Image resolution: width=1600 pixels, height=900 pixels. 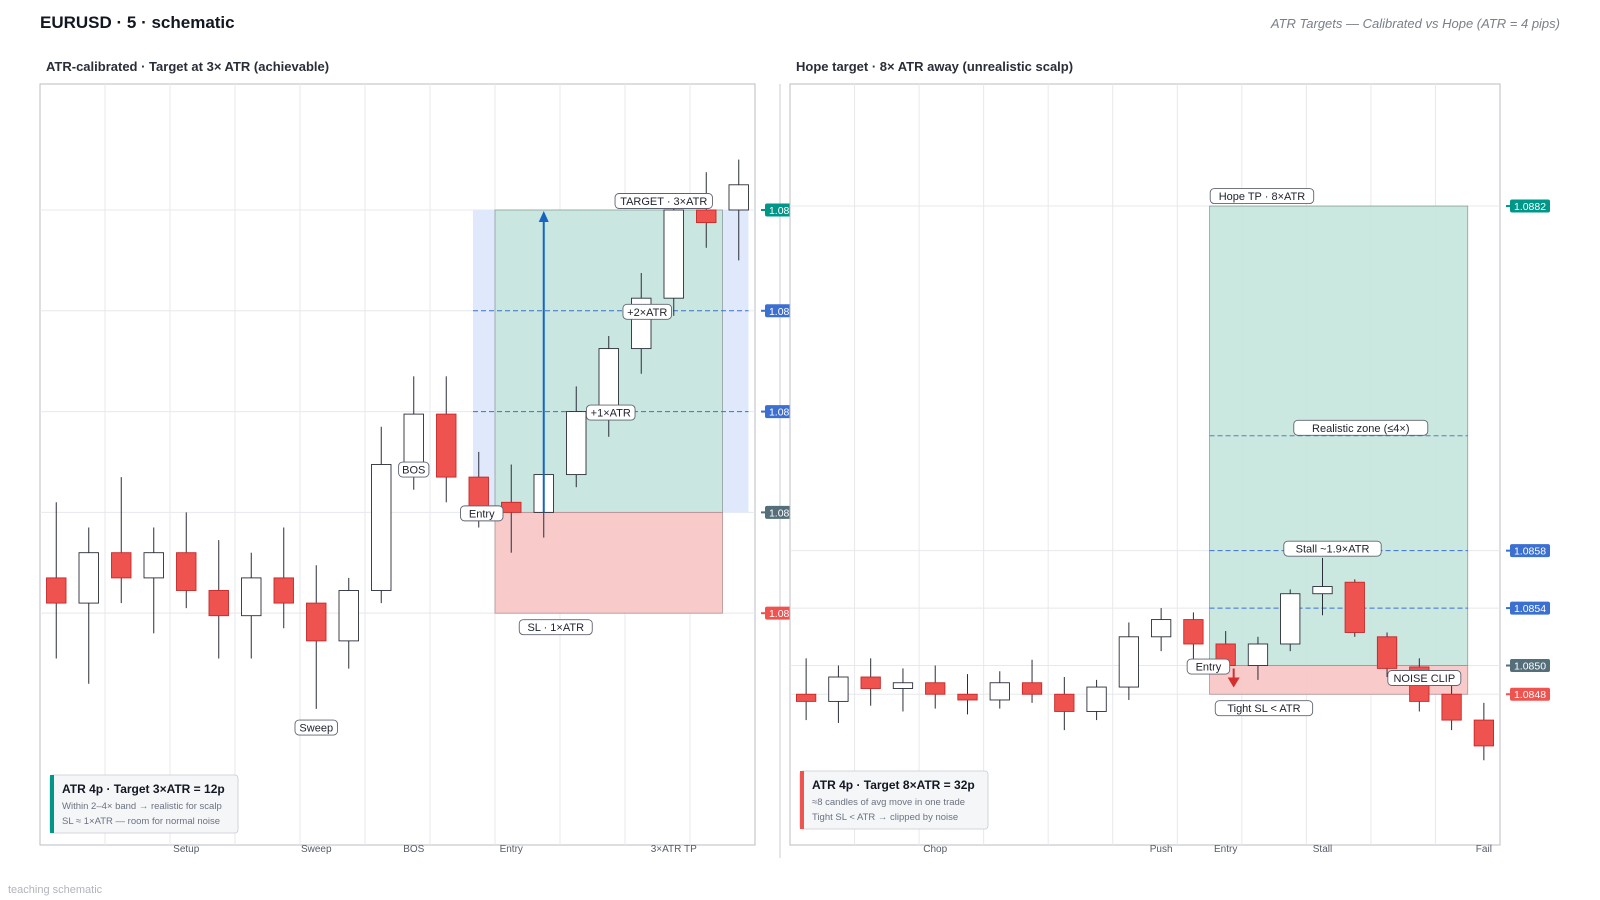 I want to click on target-label-bg, so click(x=1262, y=196).